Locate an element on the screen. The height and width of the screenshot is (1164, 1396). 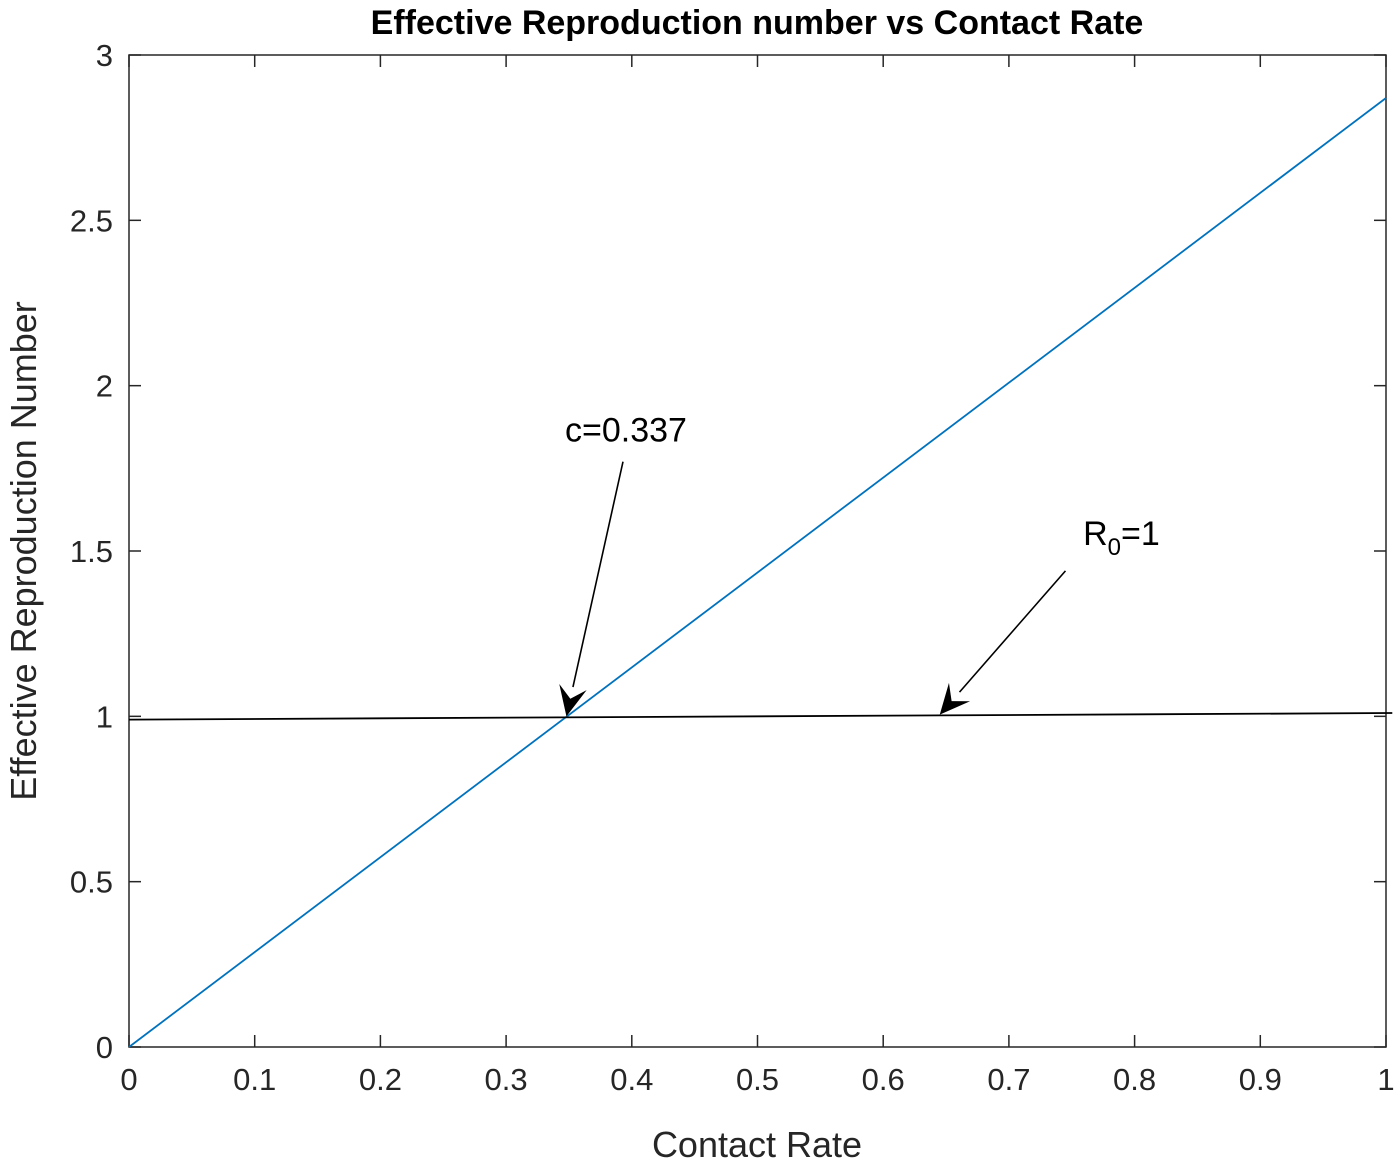
annotation-label-main: R is located at coordinates (1095, 534).